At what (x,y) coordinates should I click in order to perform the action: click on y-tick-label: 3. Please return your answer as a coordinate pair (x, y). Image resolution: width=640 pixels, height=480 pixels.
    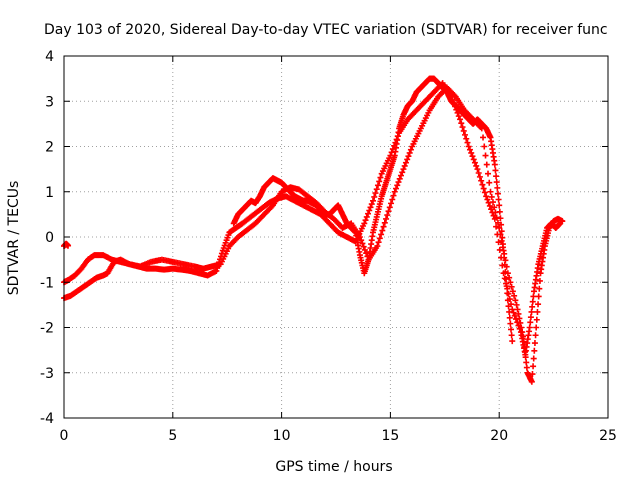
    Looking at the image, I should click on (49, 102).